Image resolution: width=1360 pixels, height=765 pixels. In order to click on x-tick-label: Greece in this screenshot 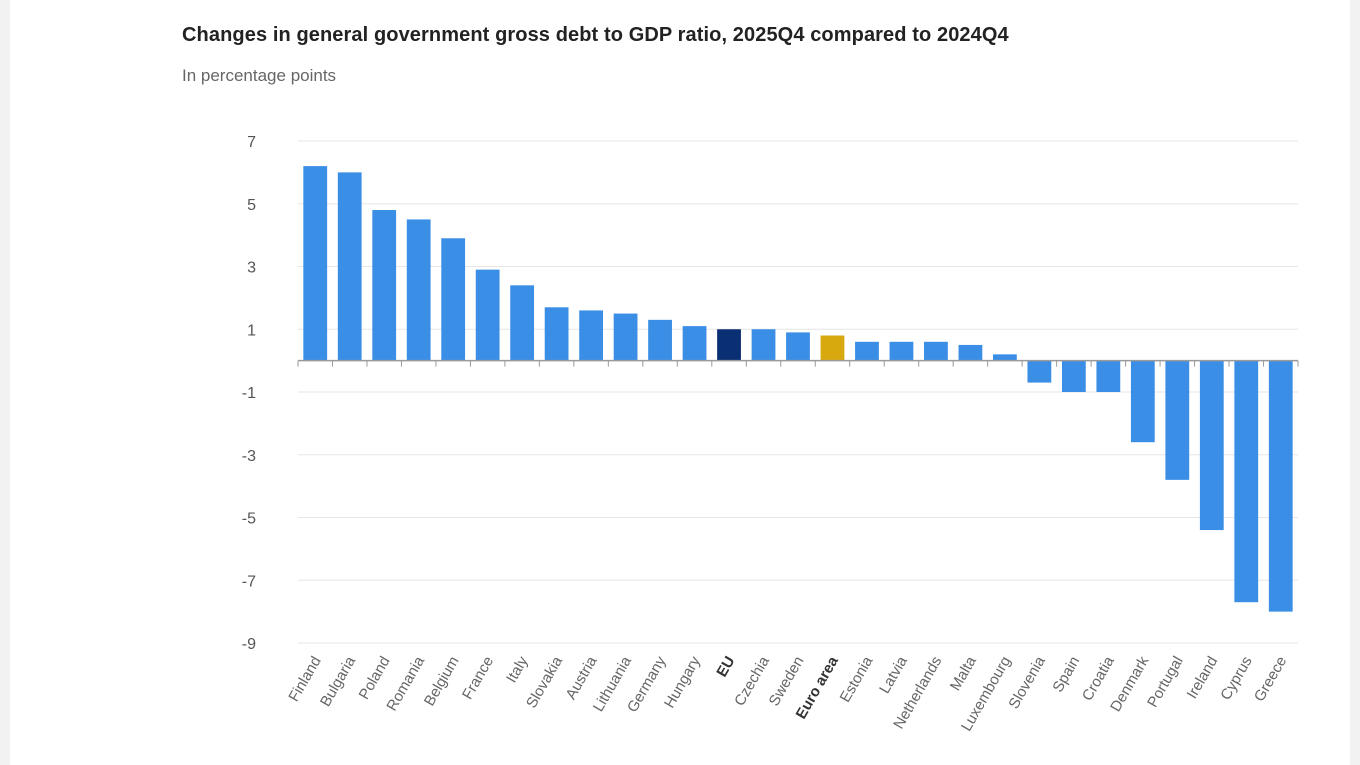, I will do `click(1270, 679)`.